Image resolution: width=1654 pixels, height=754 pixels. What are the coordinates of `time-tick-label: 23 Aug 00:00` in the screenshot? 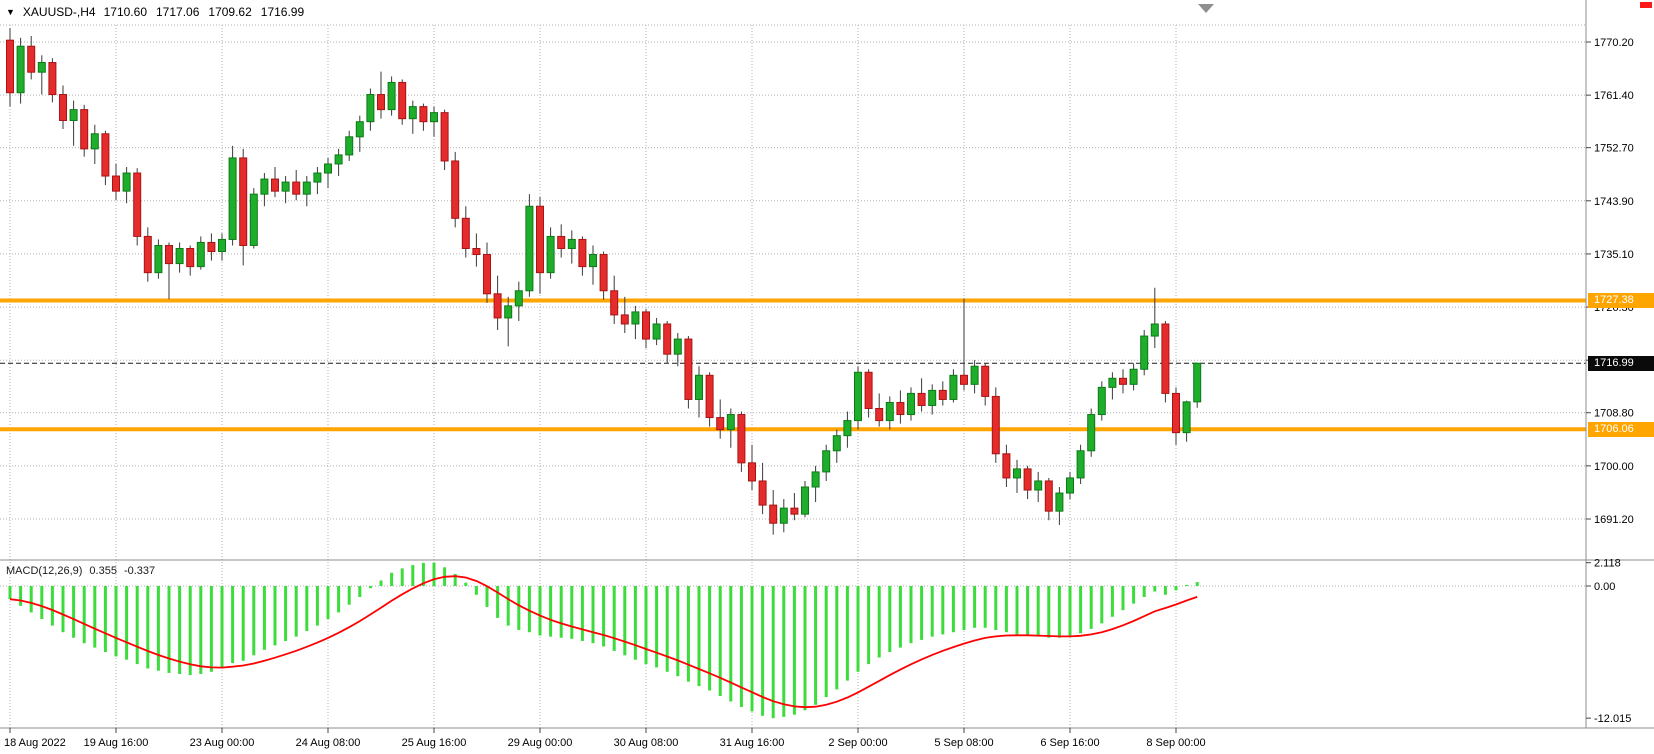 It's located at (222, 743).